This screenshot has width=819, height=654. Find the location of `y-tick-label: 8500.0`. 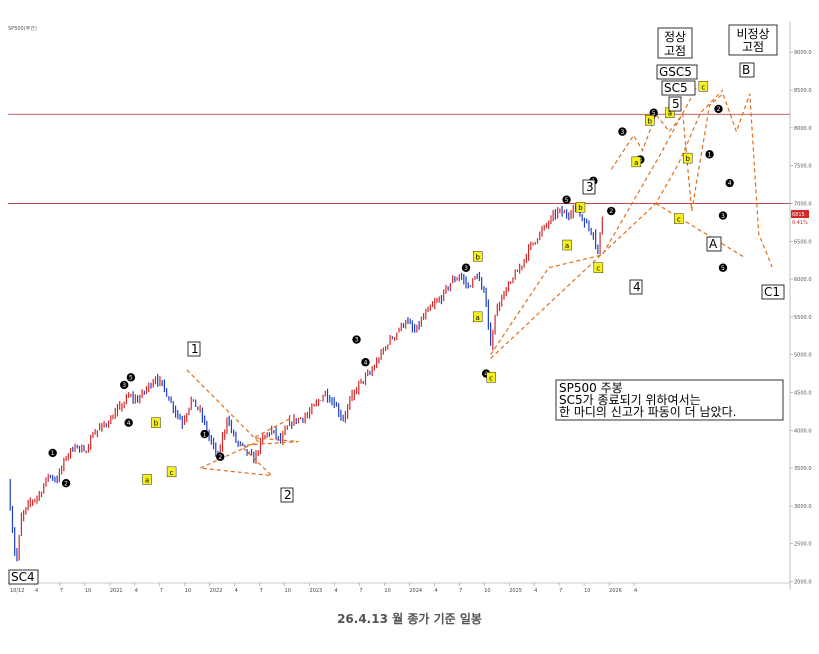

y-tick-label: 8500.0 is located at coordinates (803, 91).